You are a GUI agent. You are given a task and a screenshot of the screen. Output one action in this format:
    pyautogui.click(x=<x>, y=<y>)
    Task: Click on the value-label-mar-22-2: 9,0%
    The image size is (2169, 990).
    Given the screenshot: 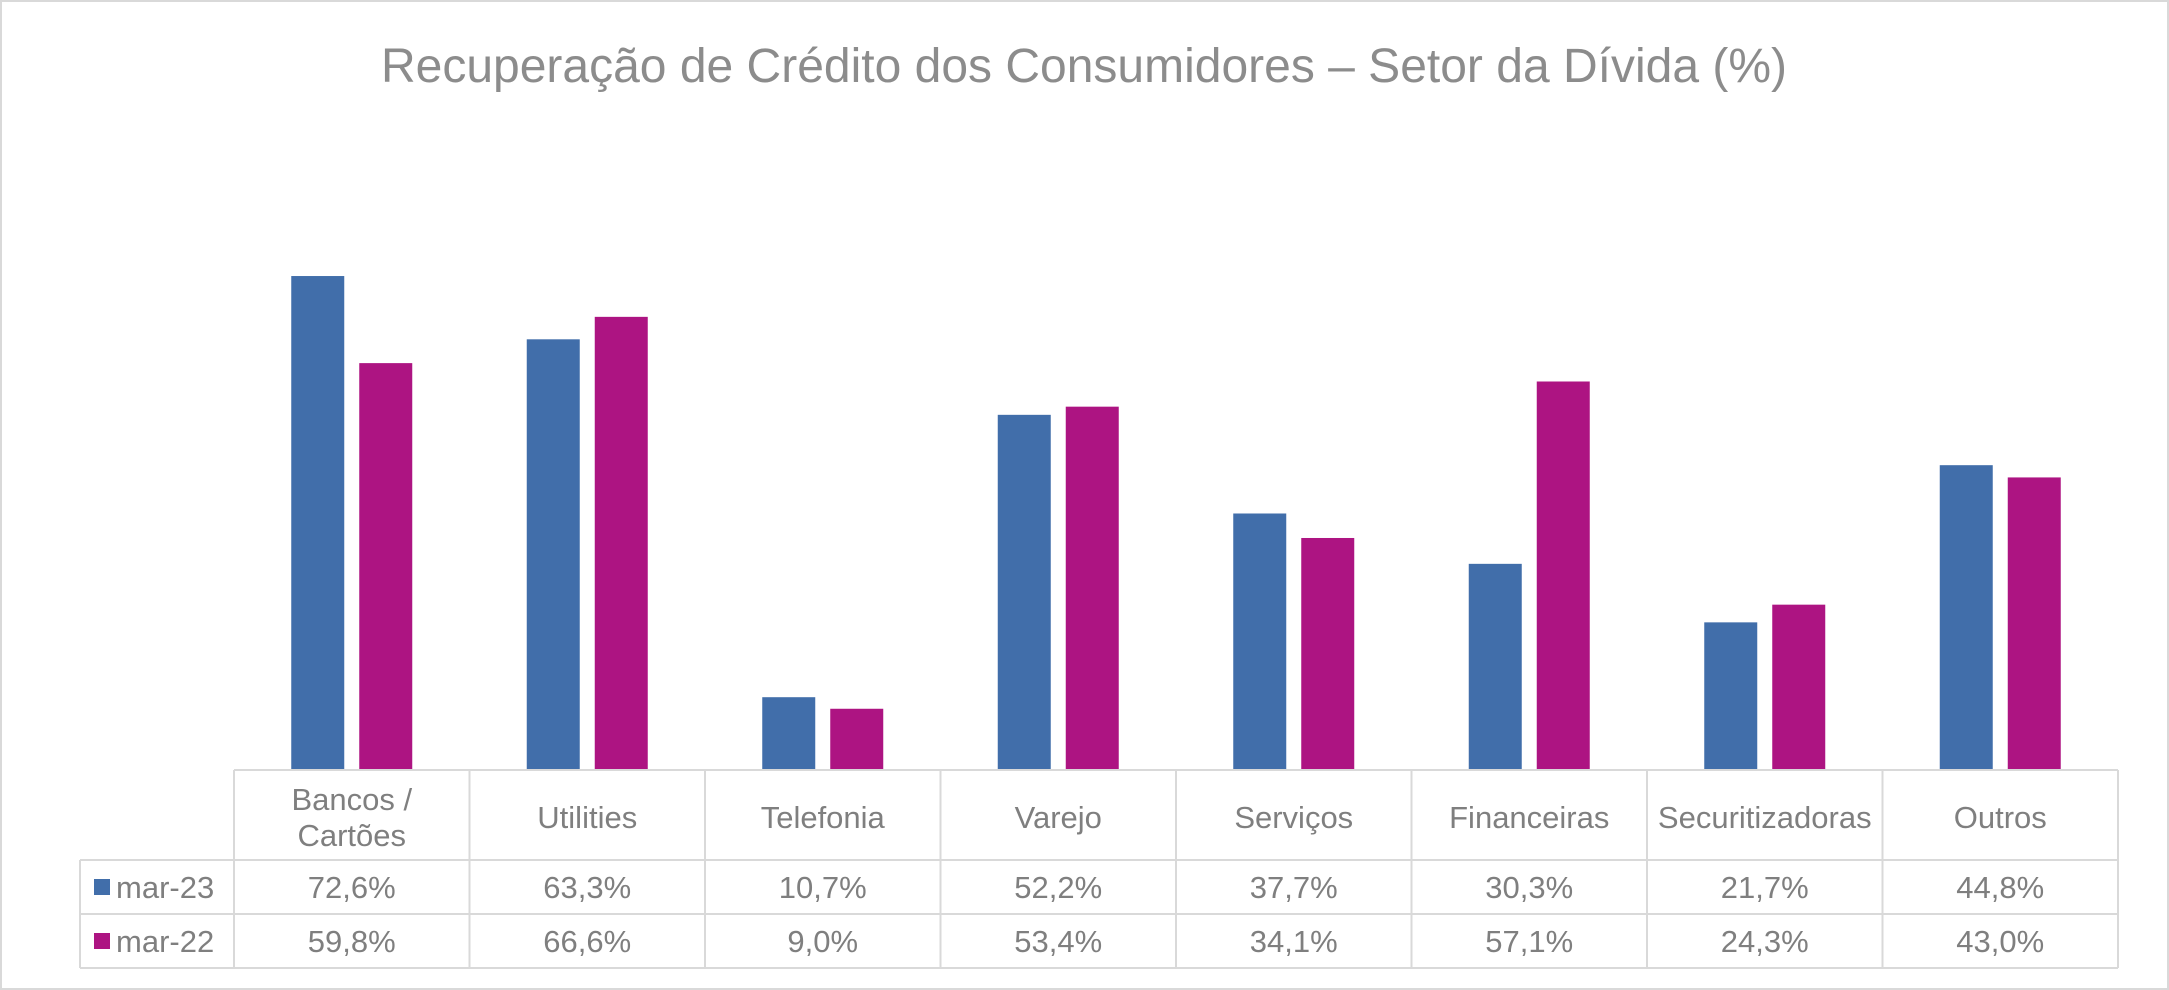 What is the action you would take?
    pyautogui.click(x=822, y=941)
    